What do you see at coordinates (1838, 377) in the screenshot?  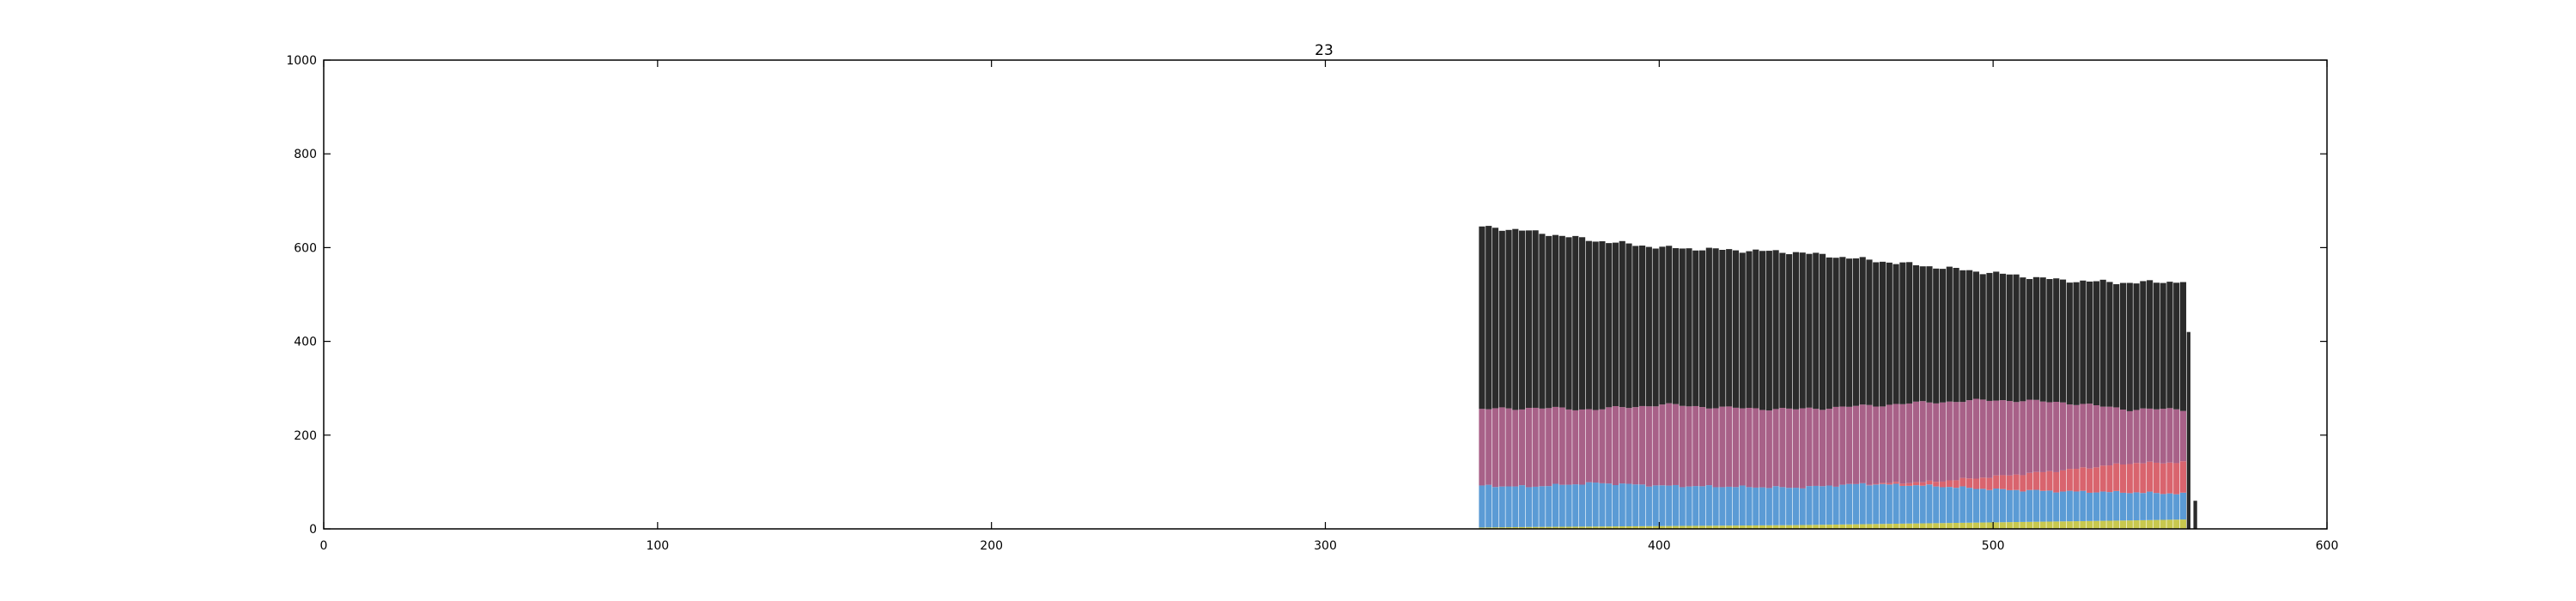 I see `bar-stacks` at bounding box center [1838, 377].